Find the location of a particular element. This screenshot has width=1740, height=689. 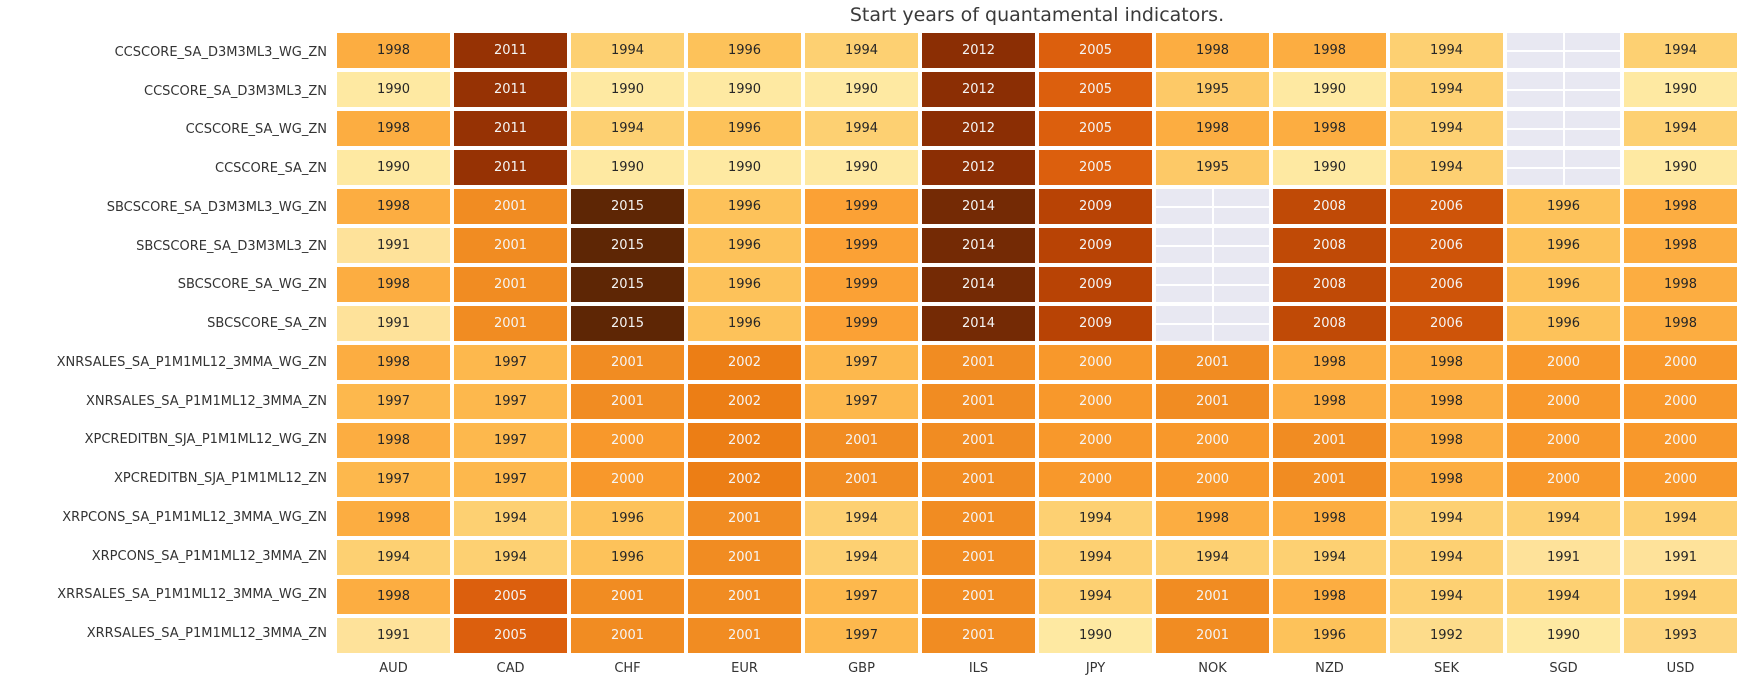

y-tick-label: XPCREDITBN_SJA_P1M1ML12_ZN is located at coordinates (220, 479).